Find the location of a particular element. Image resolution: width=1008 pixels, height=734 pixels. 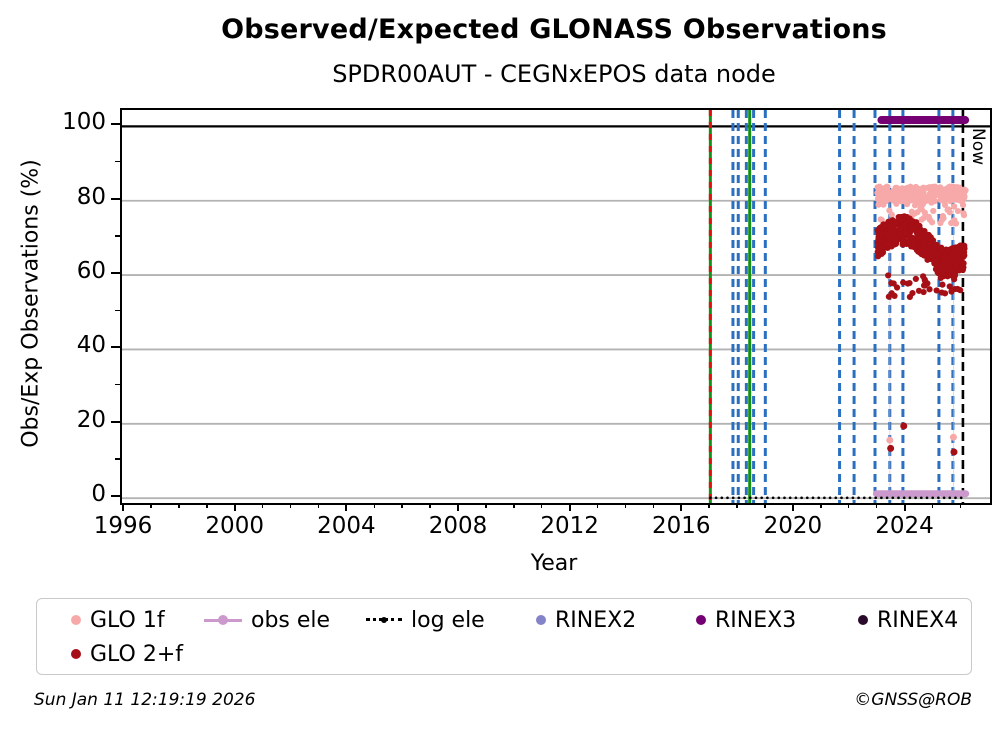

legend-item-glo-2f: GLO 2+f is located at coordinates (127, 654).